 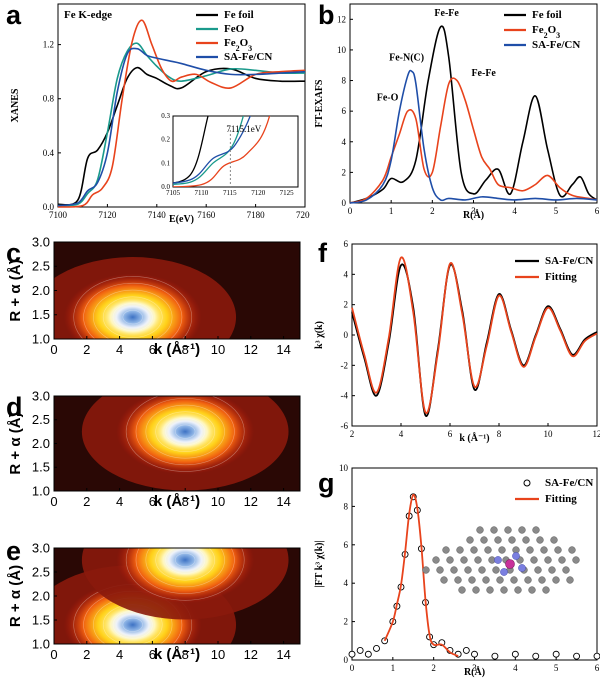 I want to click on panel-label-b: b, so click(x=326, y=15).